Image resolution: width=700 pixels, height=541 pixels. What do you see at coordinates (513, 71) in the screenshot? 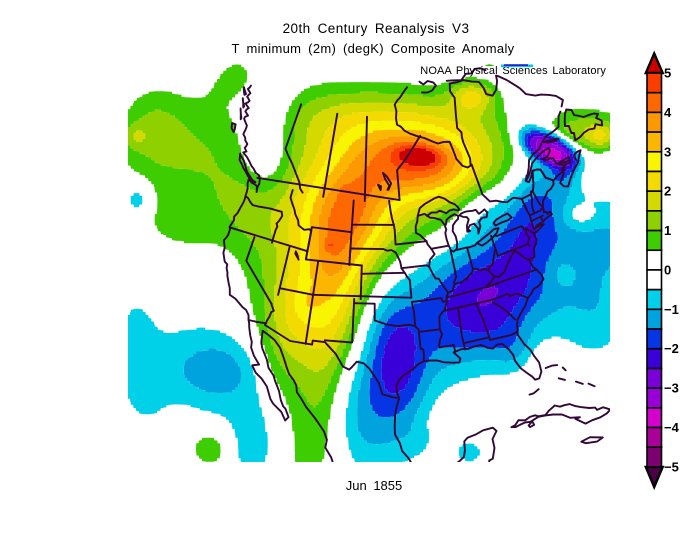
I see `svg-text:NOAA Physical Sciences Laborat: NOAA Physical Sciences Laboratory` at bounding box center [513, 71].